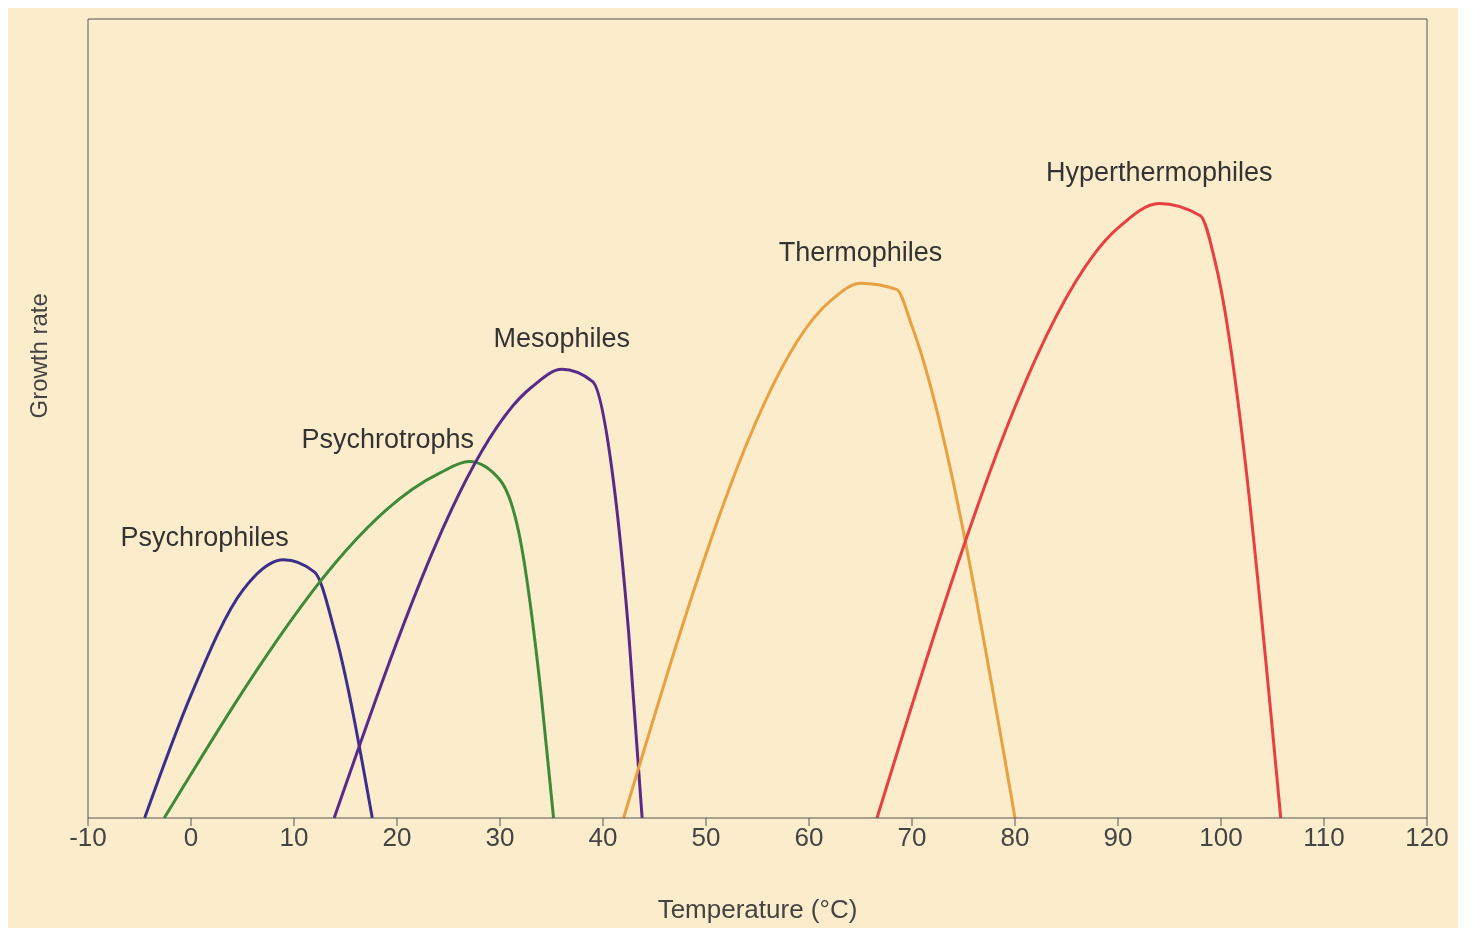 The width and height of the screenshot is (1474, 945). I want to click on x-tick-label: 120, so click(1427, 837).